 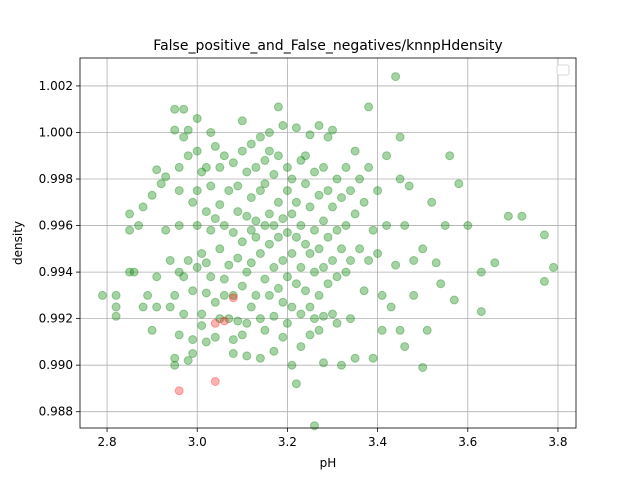 What do you see at coordinates (215, 323) in the screenshot?
I see `red-data-point` at bounding box center [215, 323].